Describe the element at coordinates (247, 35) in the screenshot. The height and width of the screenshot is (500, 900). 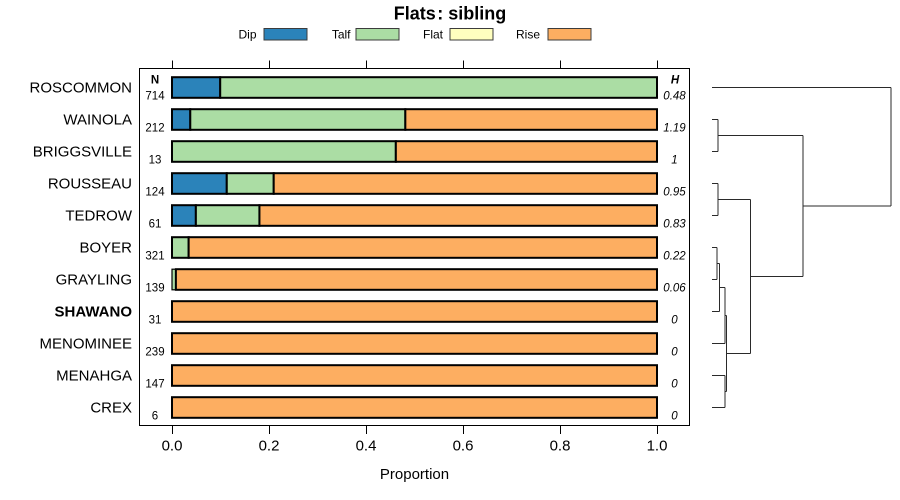
I see `svg-text: Dip` at that location.